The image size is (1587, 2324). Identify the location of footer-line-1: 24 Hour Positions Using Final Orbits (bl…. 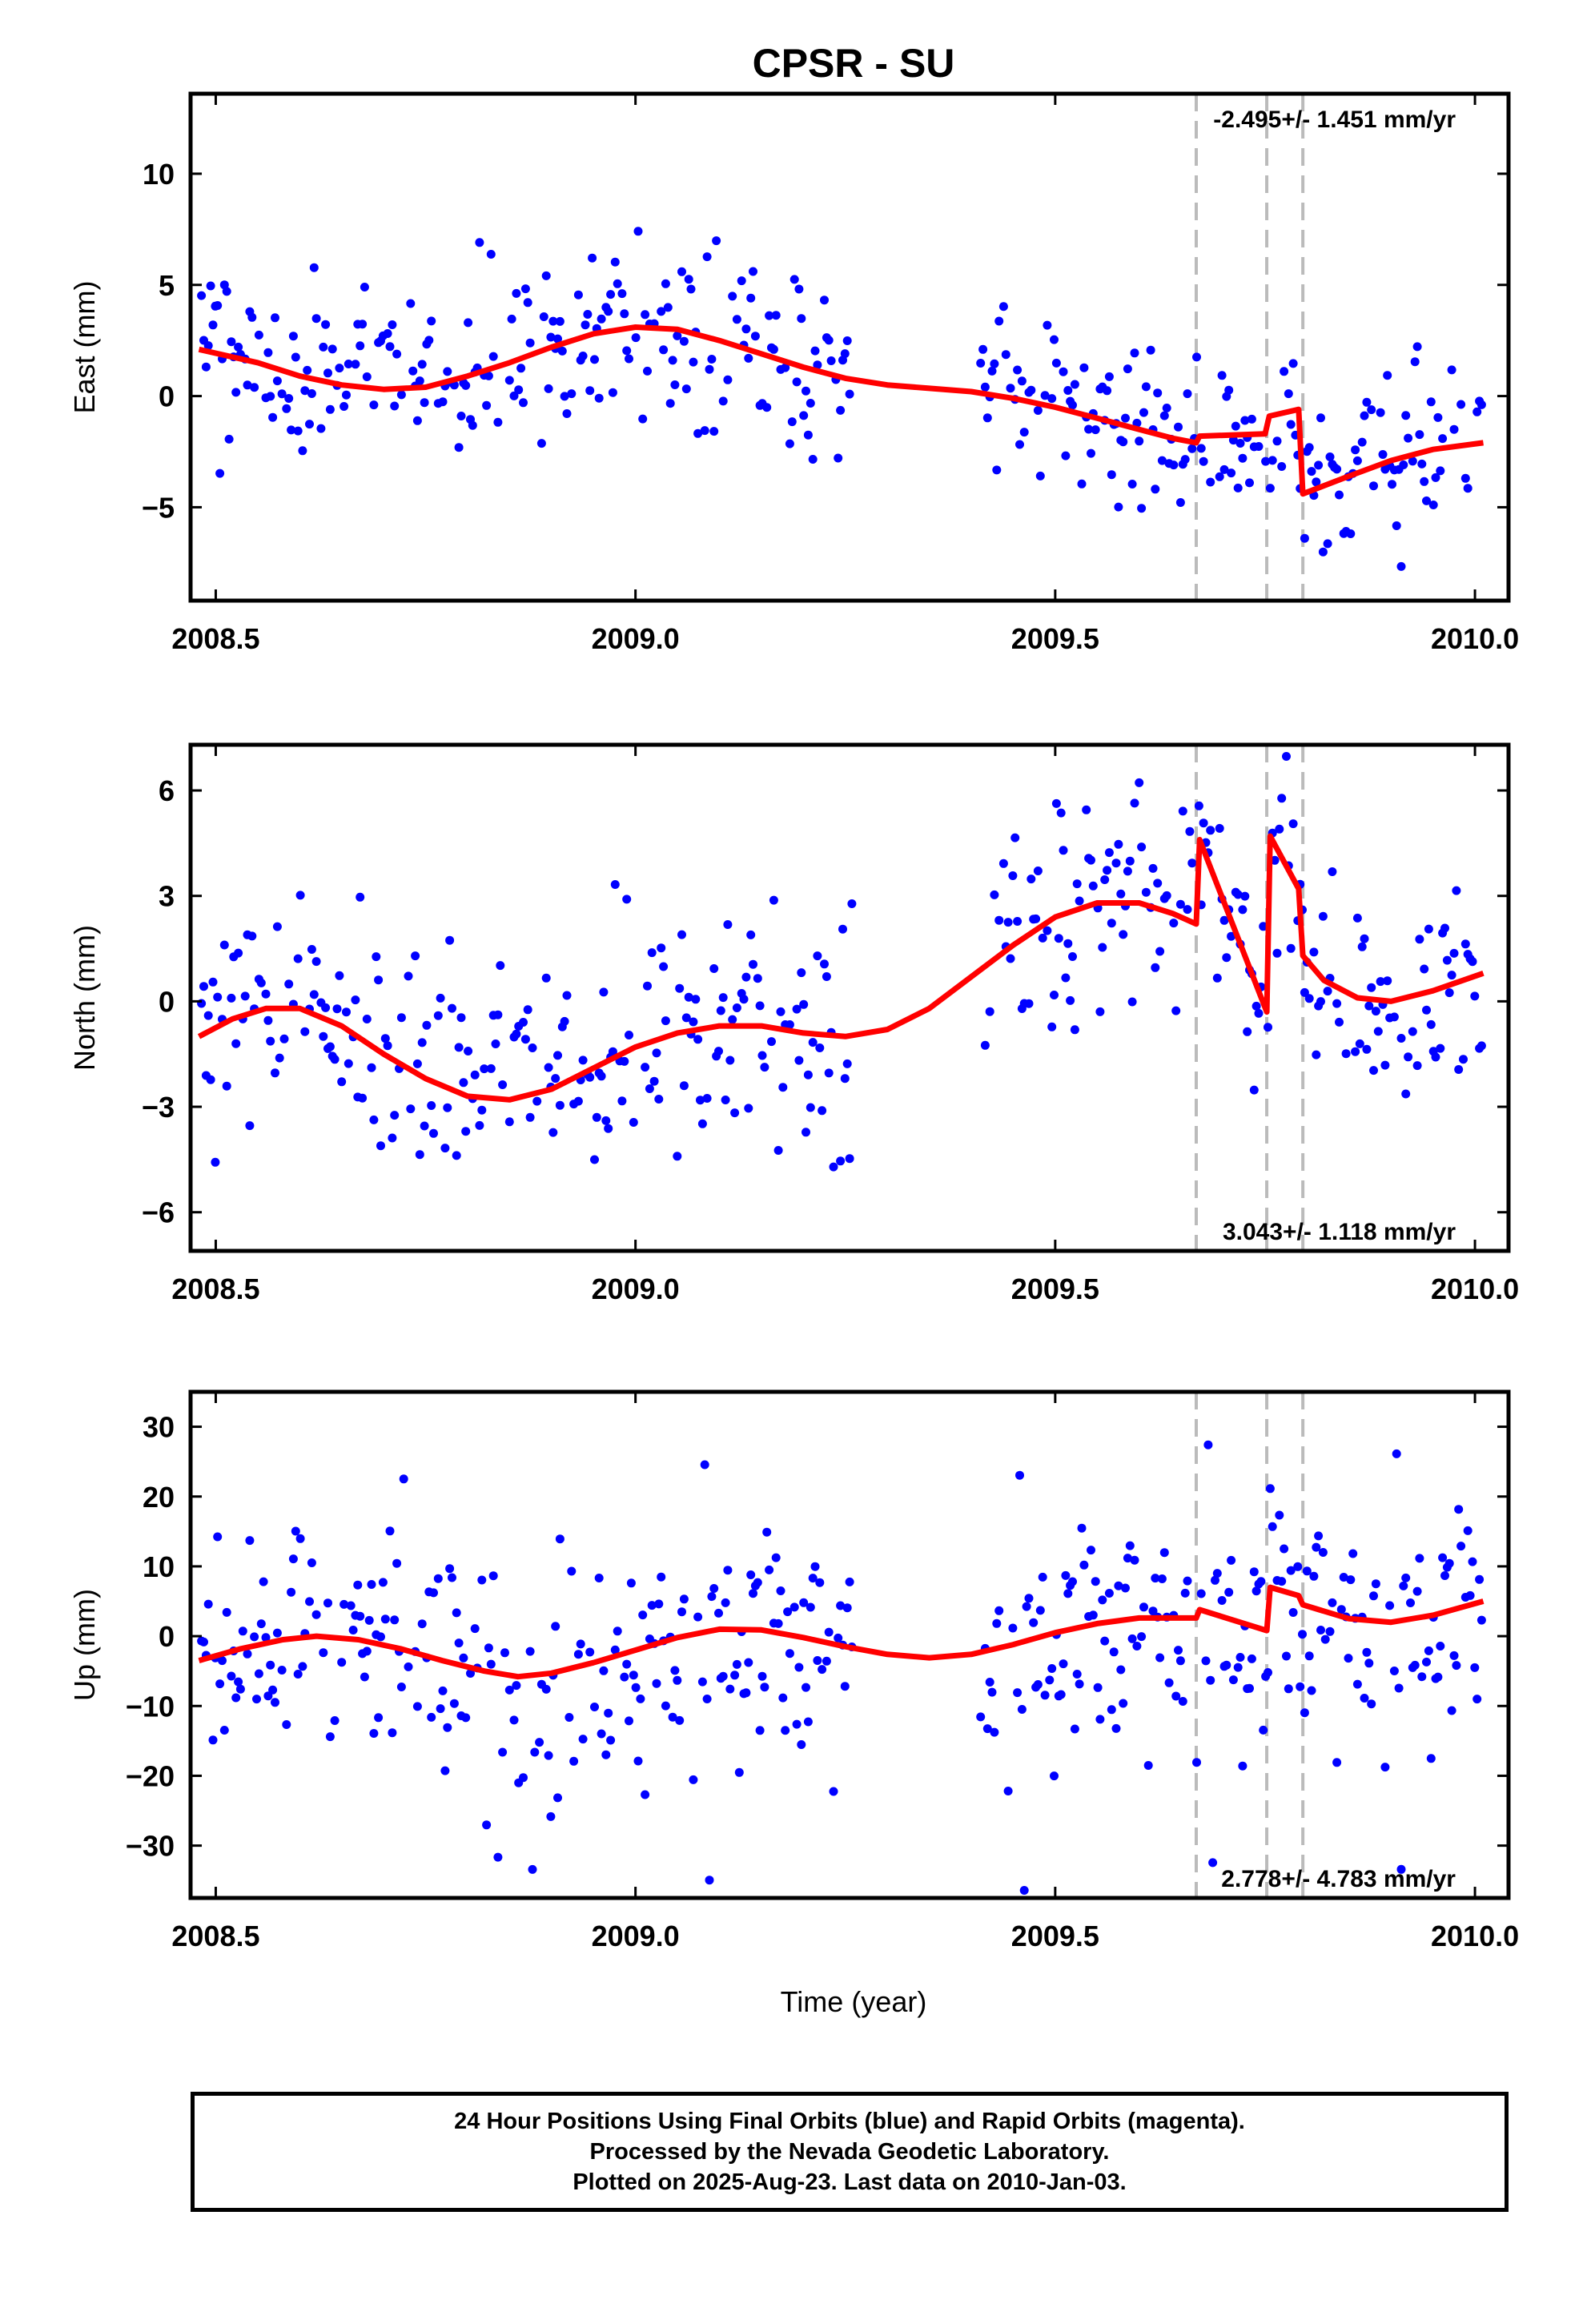
(850, 2121).